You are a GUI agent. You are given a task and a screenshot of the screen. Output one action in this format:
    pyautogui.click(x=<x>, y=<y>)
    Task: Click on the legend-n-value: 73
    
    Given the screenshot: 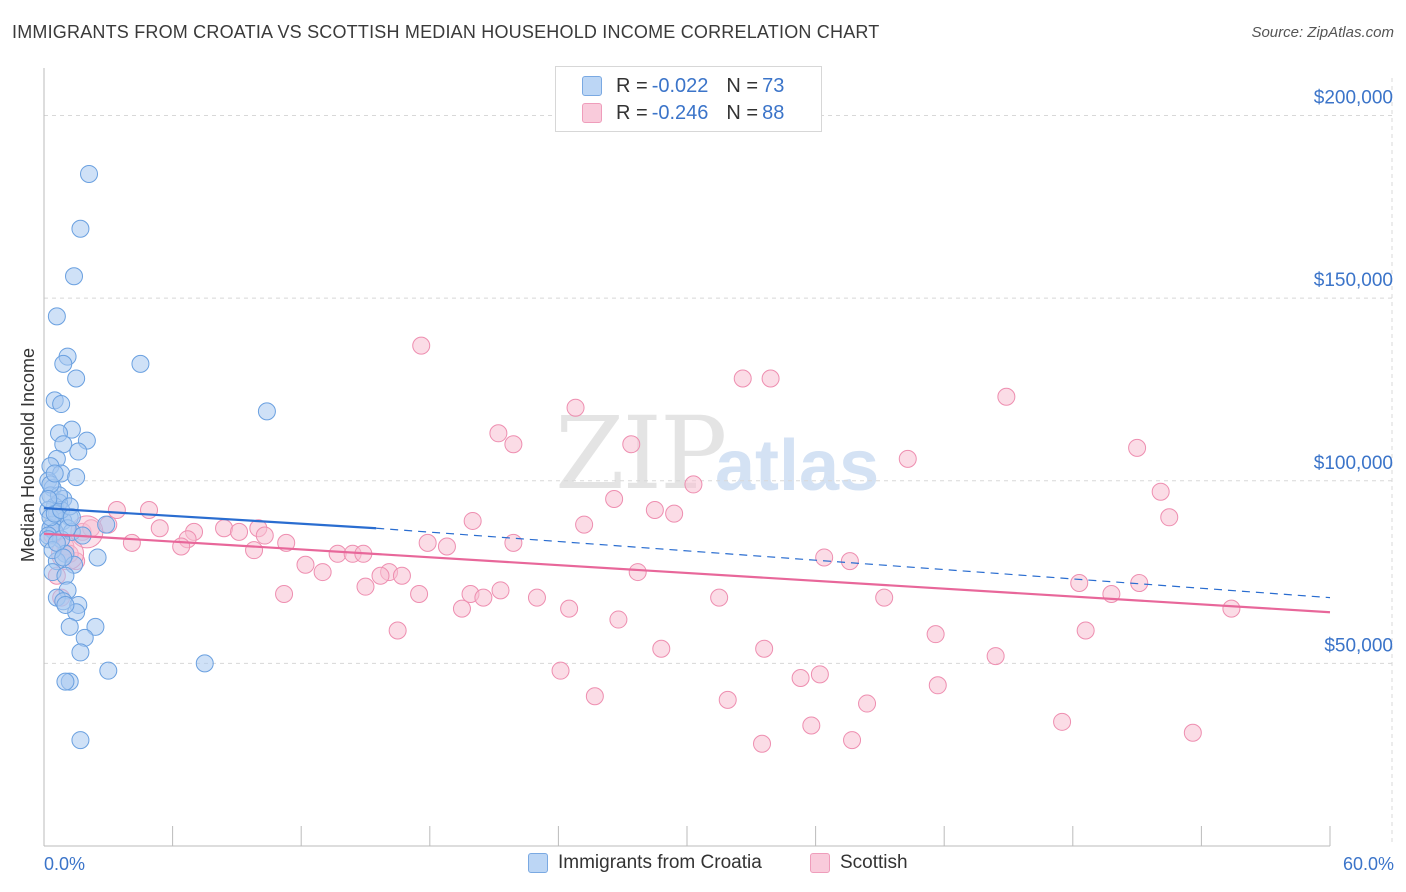 What is the action you would take?
    pyautogui.click(x=773, y=85)
    